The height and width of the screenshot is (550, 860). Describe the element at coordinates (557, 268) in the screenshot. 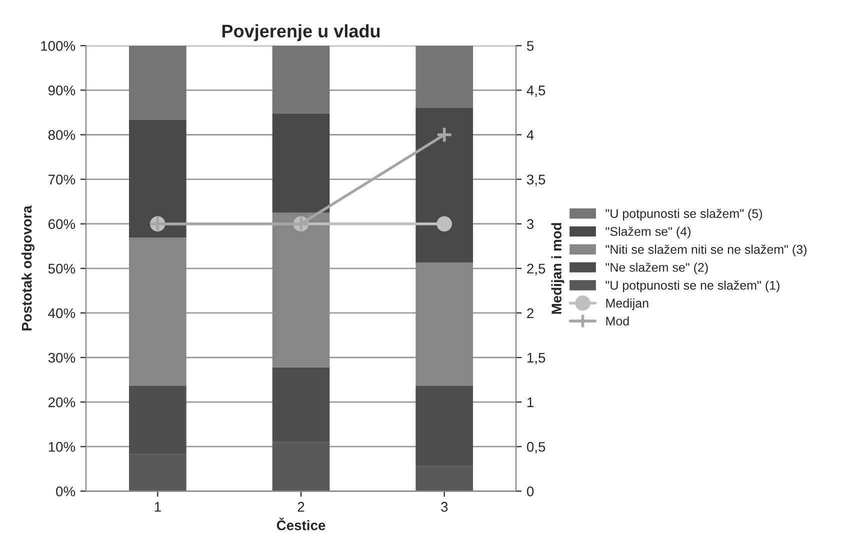

I see `y2-axis-title: Medijan i mod` at that location.